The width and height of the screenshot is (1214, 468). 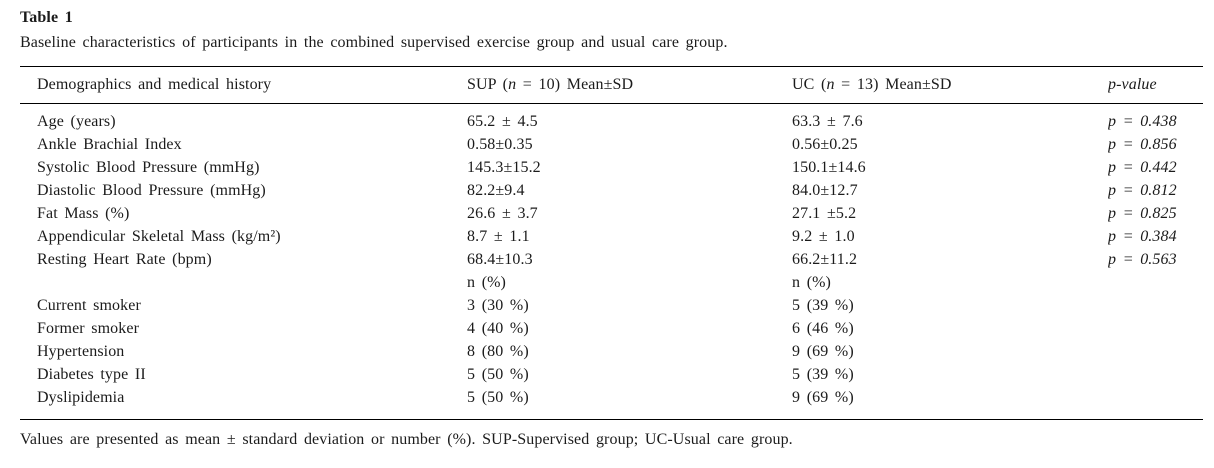 I want to click on sup-value: 82.2±9.4, so click(x=496, y=190).